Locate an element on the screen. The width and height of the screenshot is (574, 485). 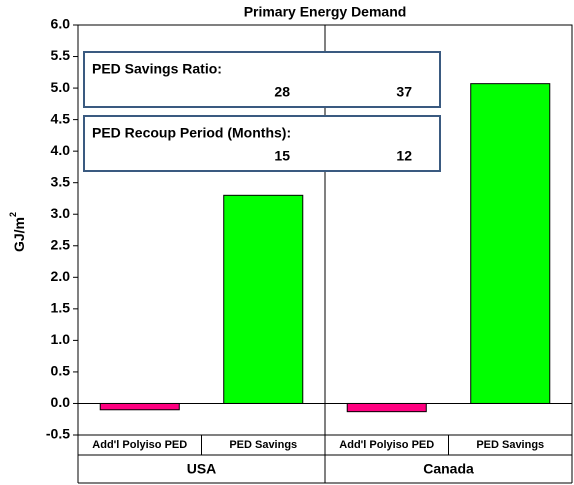
y-tick-label: 1.0 is located at coordinates (61, 339).